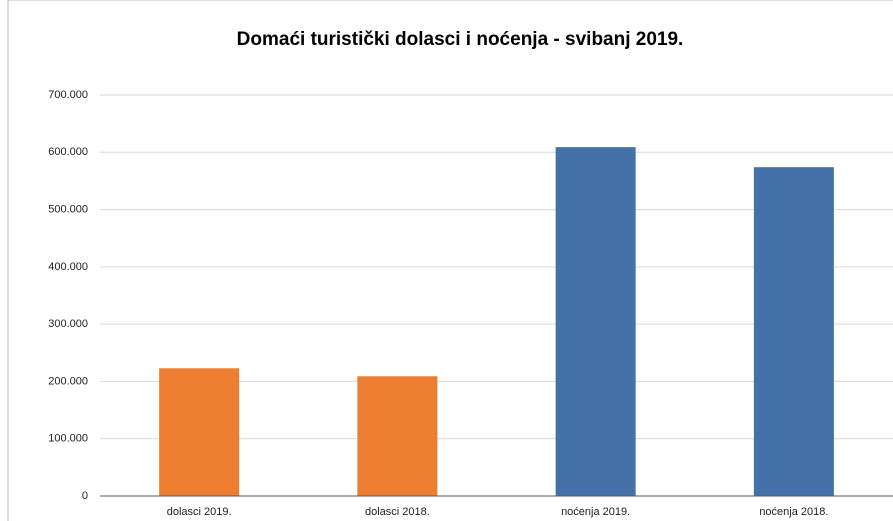  What do you see at coordinates (68, 381) in the screenshot?
I see `y-tick-label: 200.000` at bounding box center [68, 381].